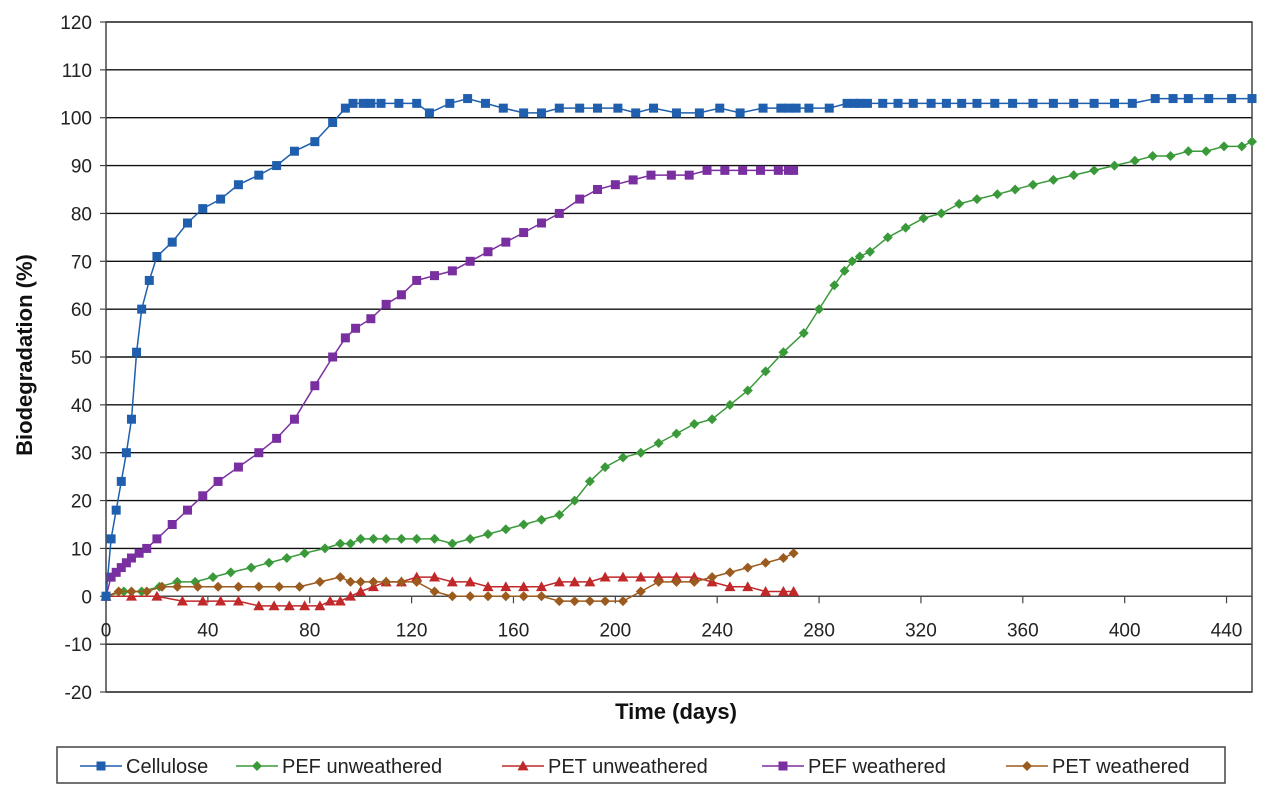 The image size is (1282, 789). Describe the element at coordinates (615, 630) in the screenshot. I see `x-tick-label: 200` at that location.